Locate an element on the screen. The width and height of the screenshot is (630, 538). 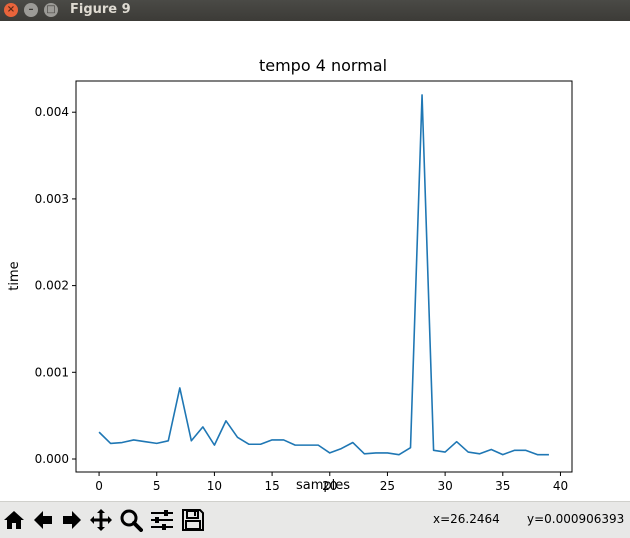
x-tick-label: 20 is located at coordinates (329, 486).